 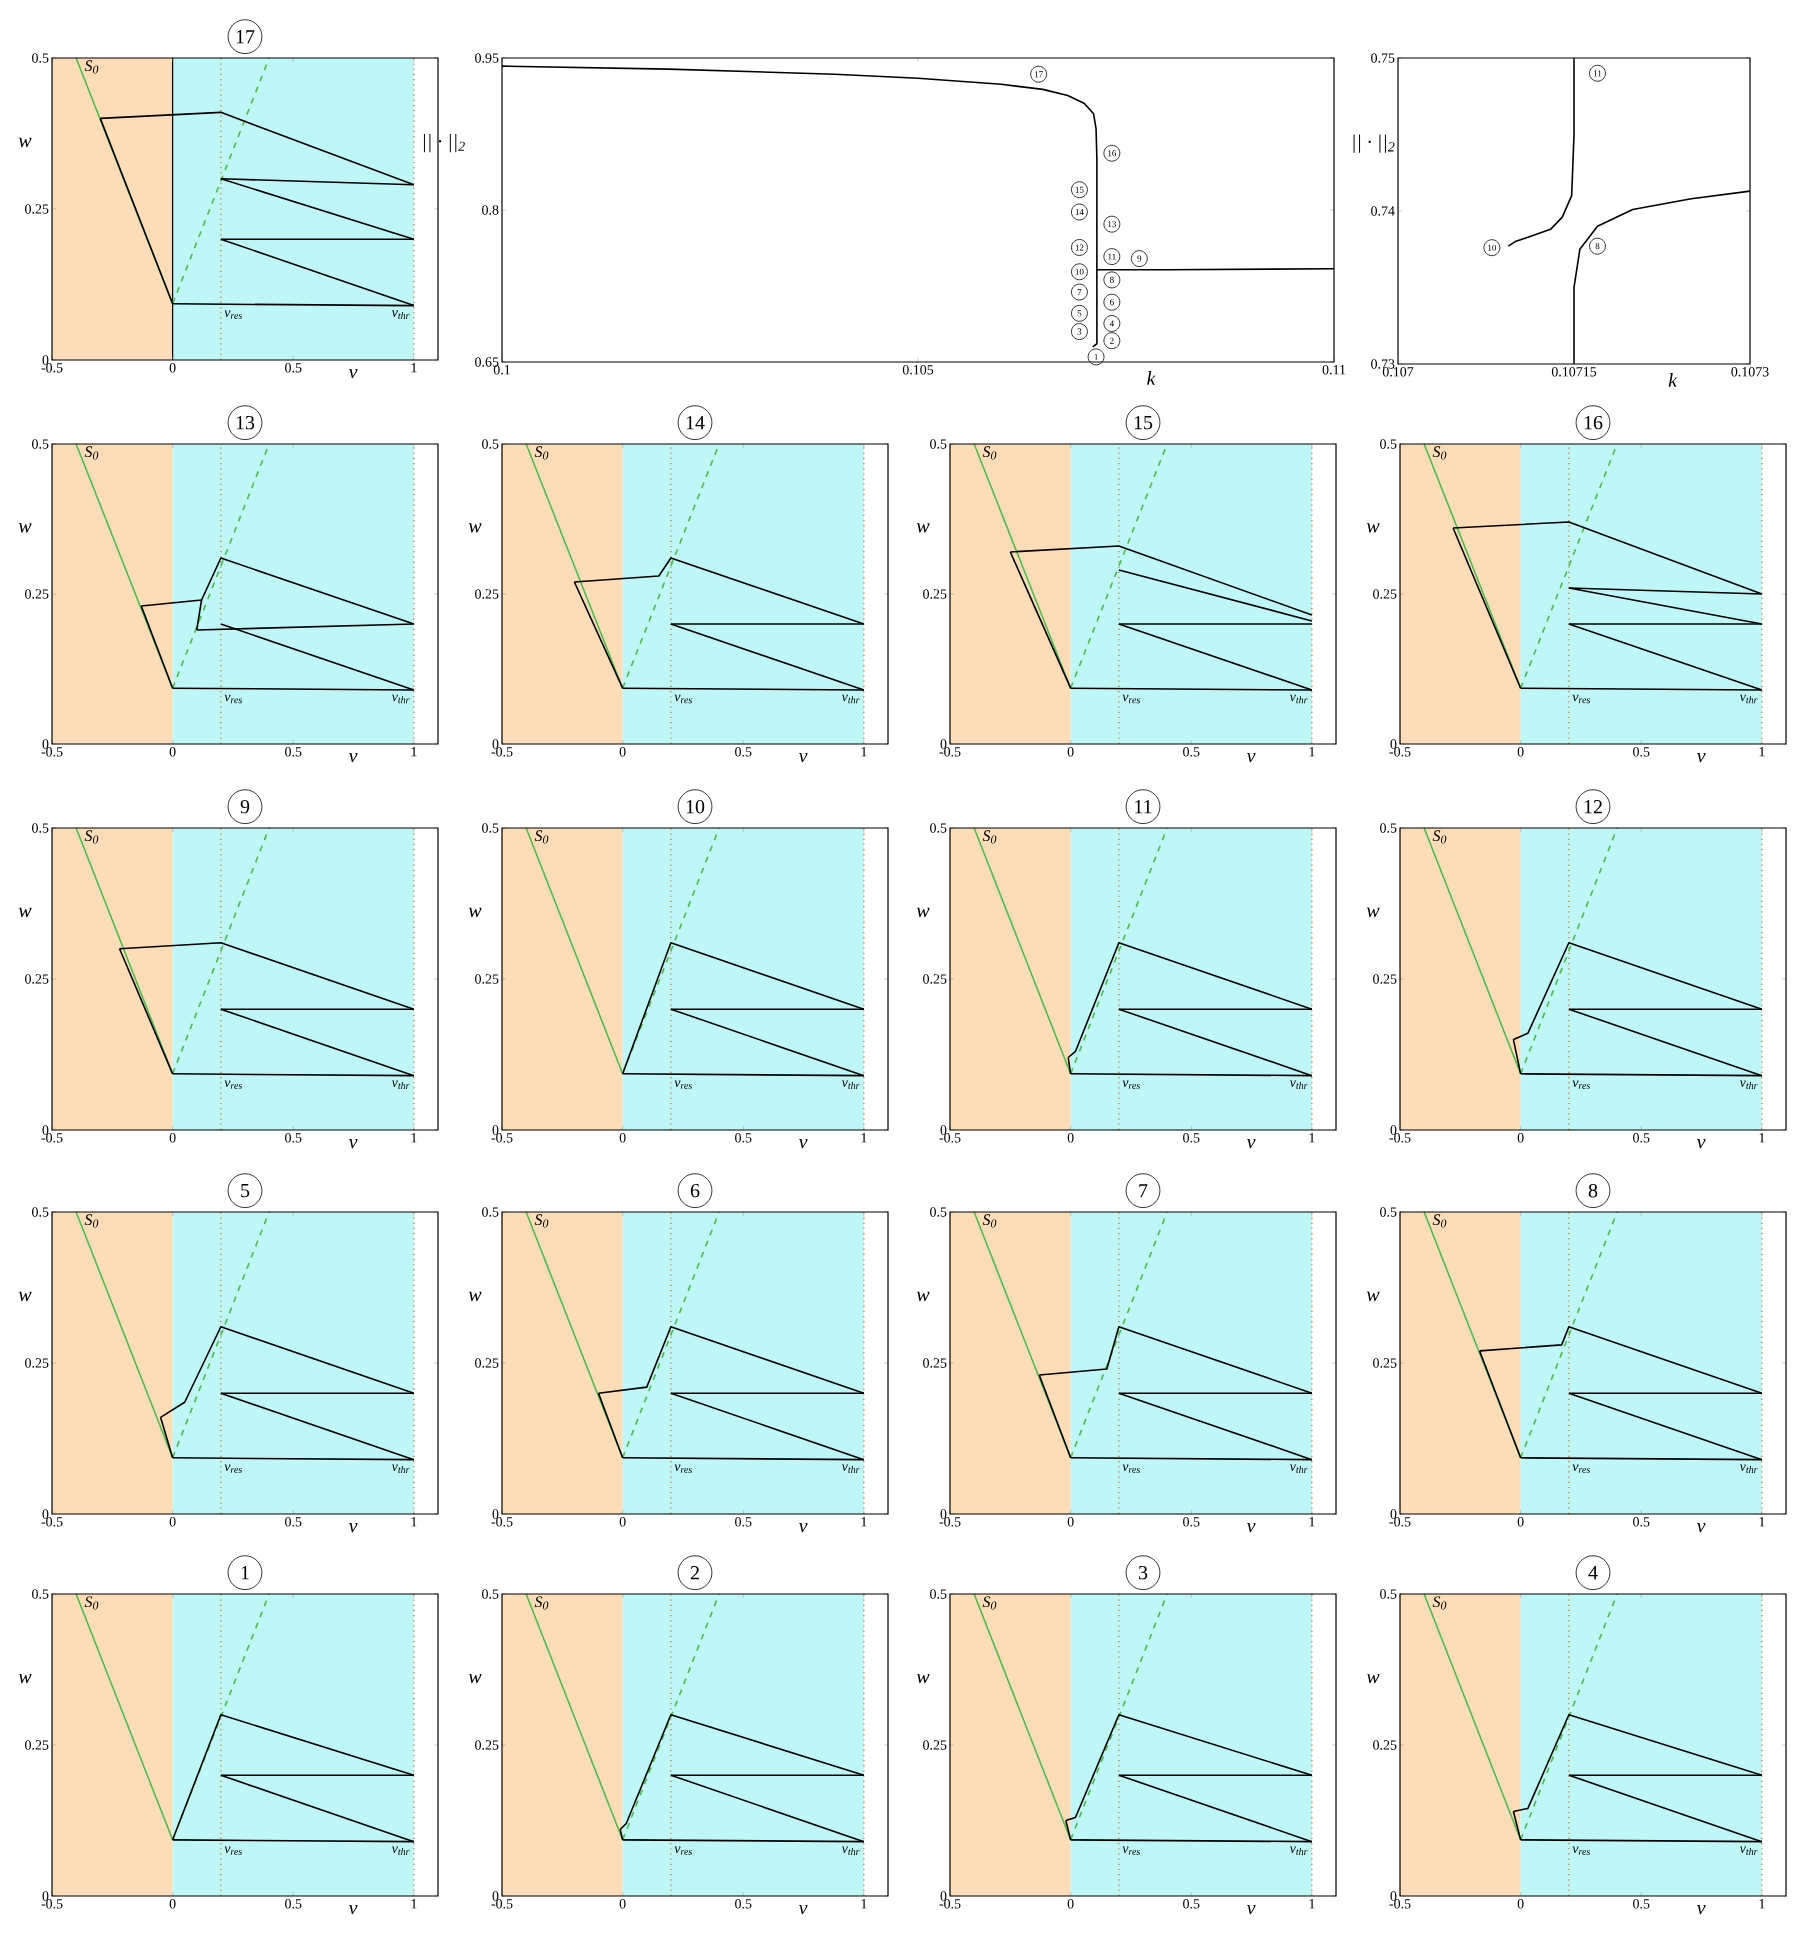 I want to click on chart-title: 10, so click(x=695, y=806).